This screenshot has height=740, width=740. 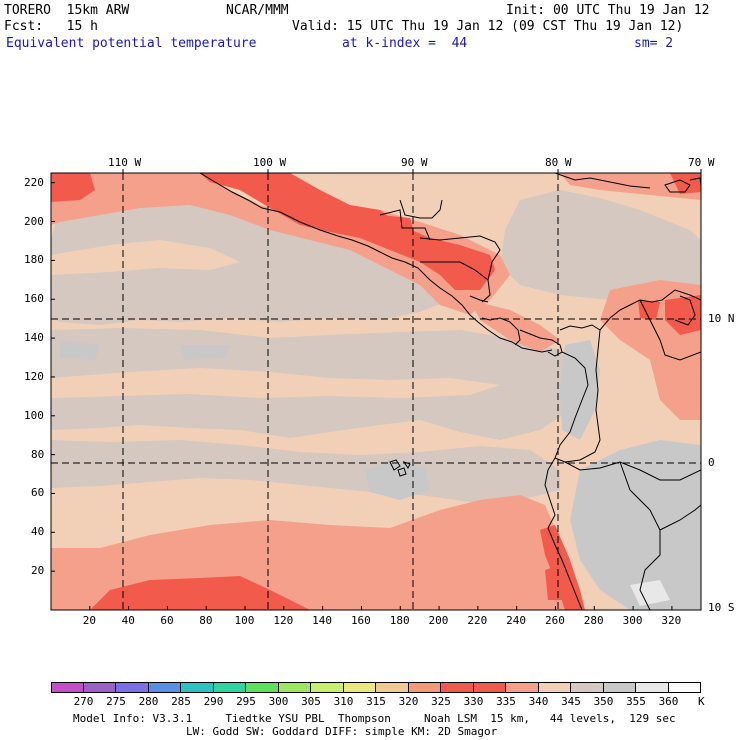 What do you see at coordinates (602, 181) in the screenshot?
I see `cuba-coast` at bounding box center [602, 181].